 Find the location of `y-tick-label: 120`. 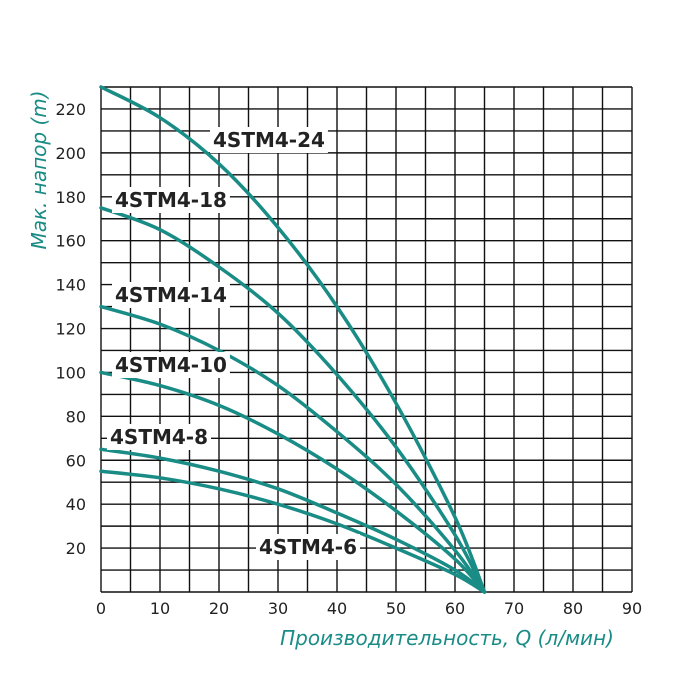

y-tick-label: 120 is located at coordinates (70, 329).